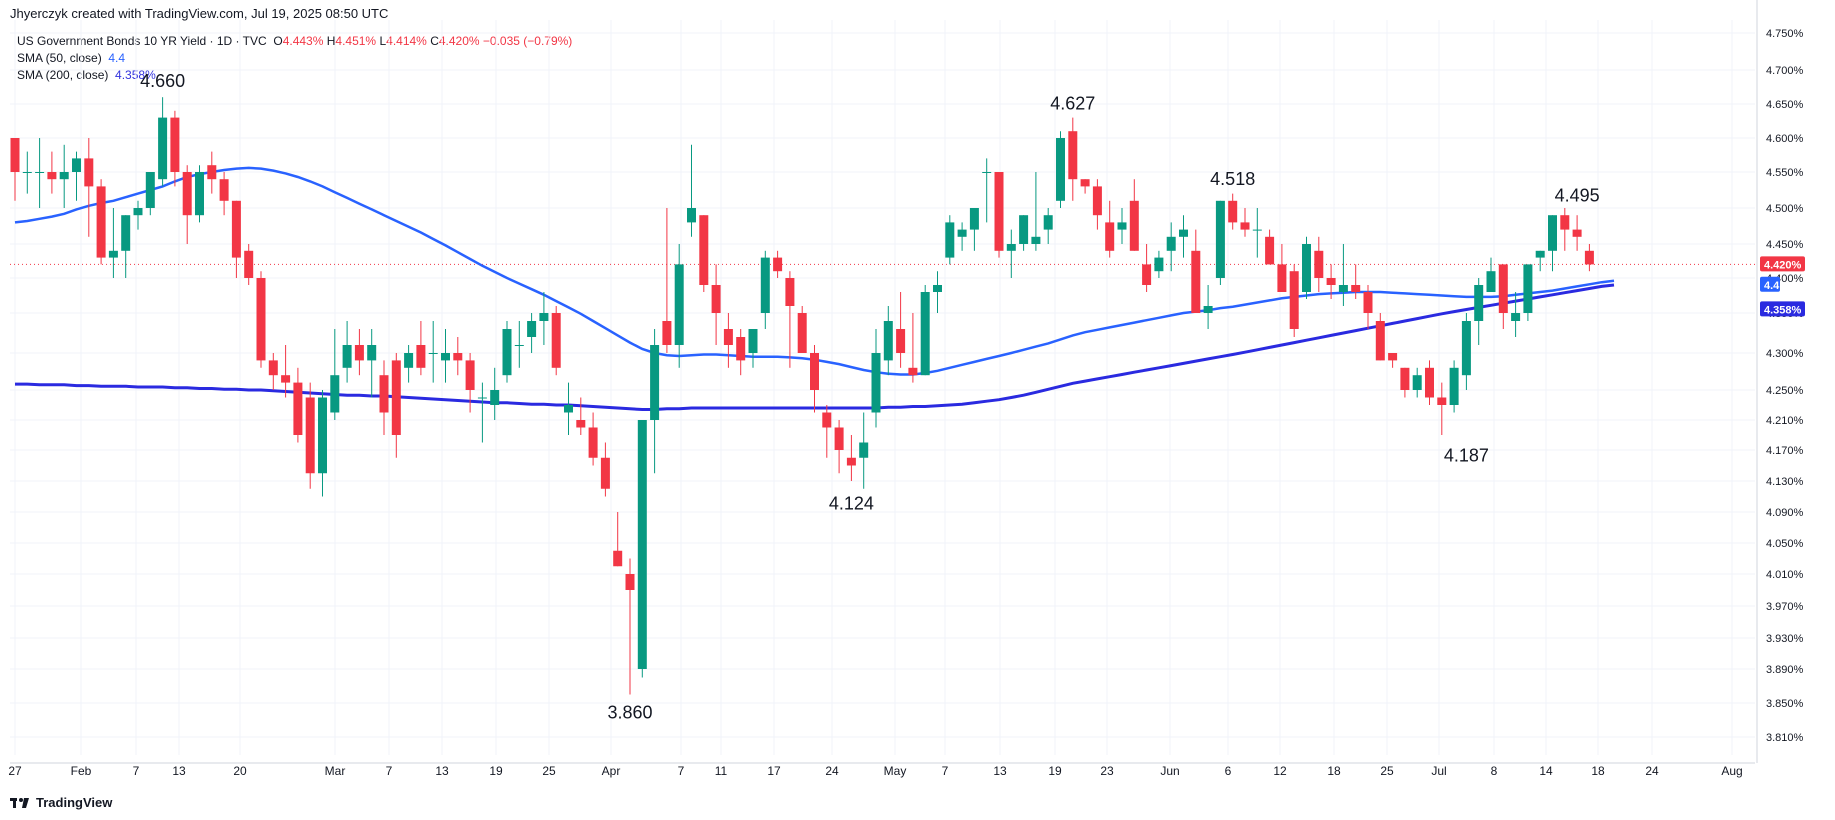 The width and height of the screenshot is (1835, 820). I want to click on close-value: 4.420%, so click(459, 41).